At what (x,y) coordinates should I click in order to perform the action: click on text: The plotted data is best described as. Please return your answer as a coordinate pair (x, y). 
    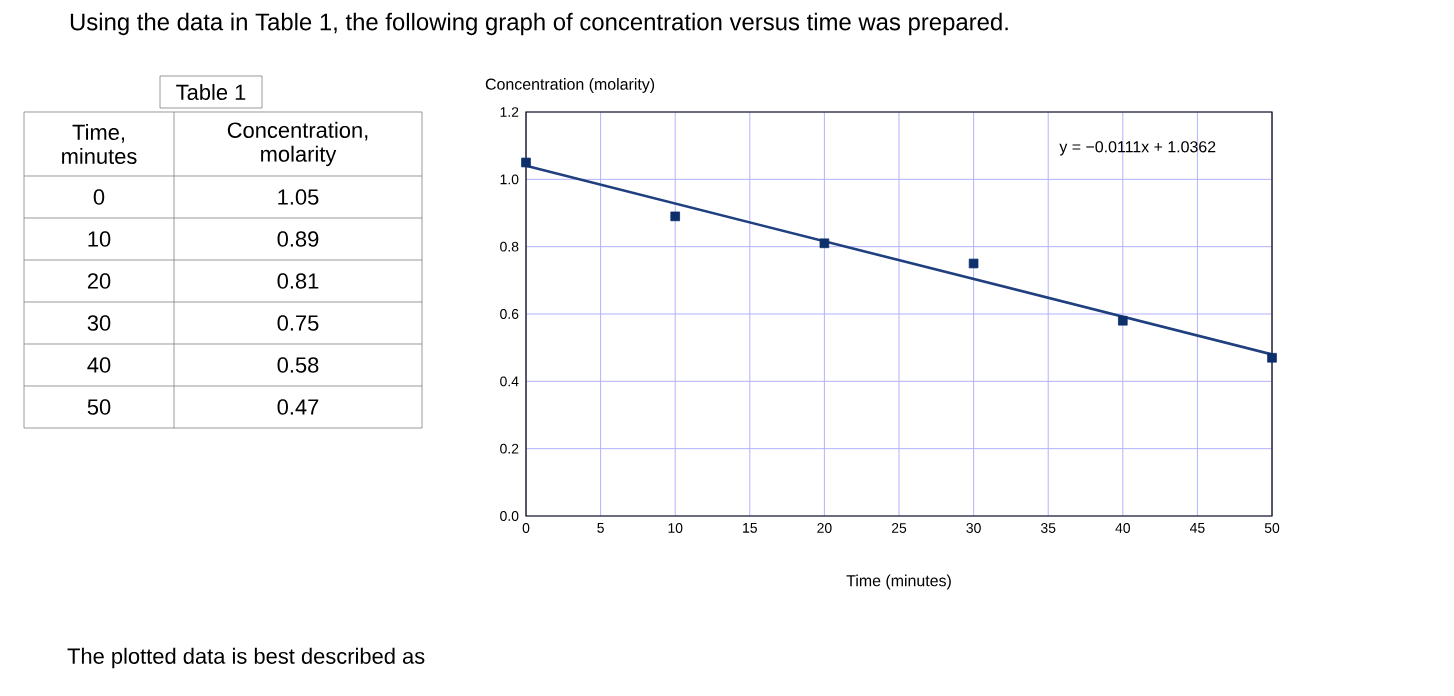
    Looking at the image, I should click on (246, 658).